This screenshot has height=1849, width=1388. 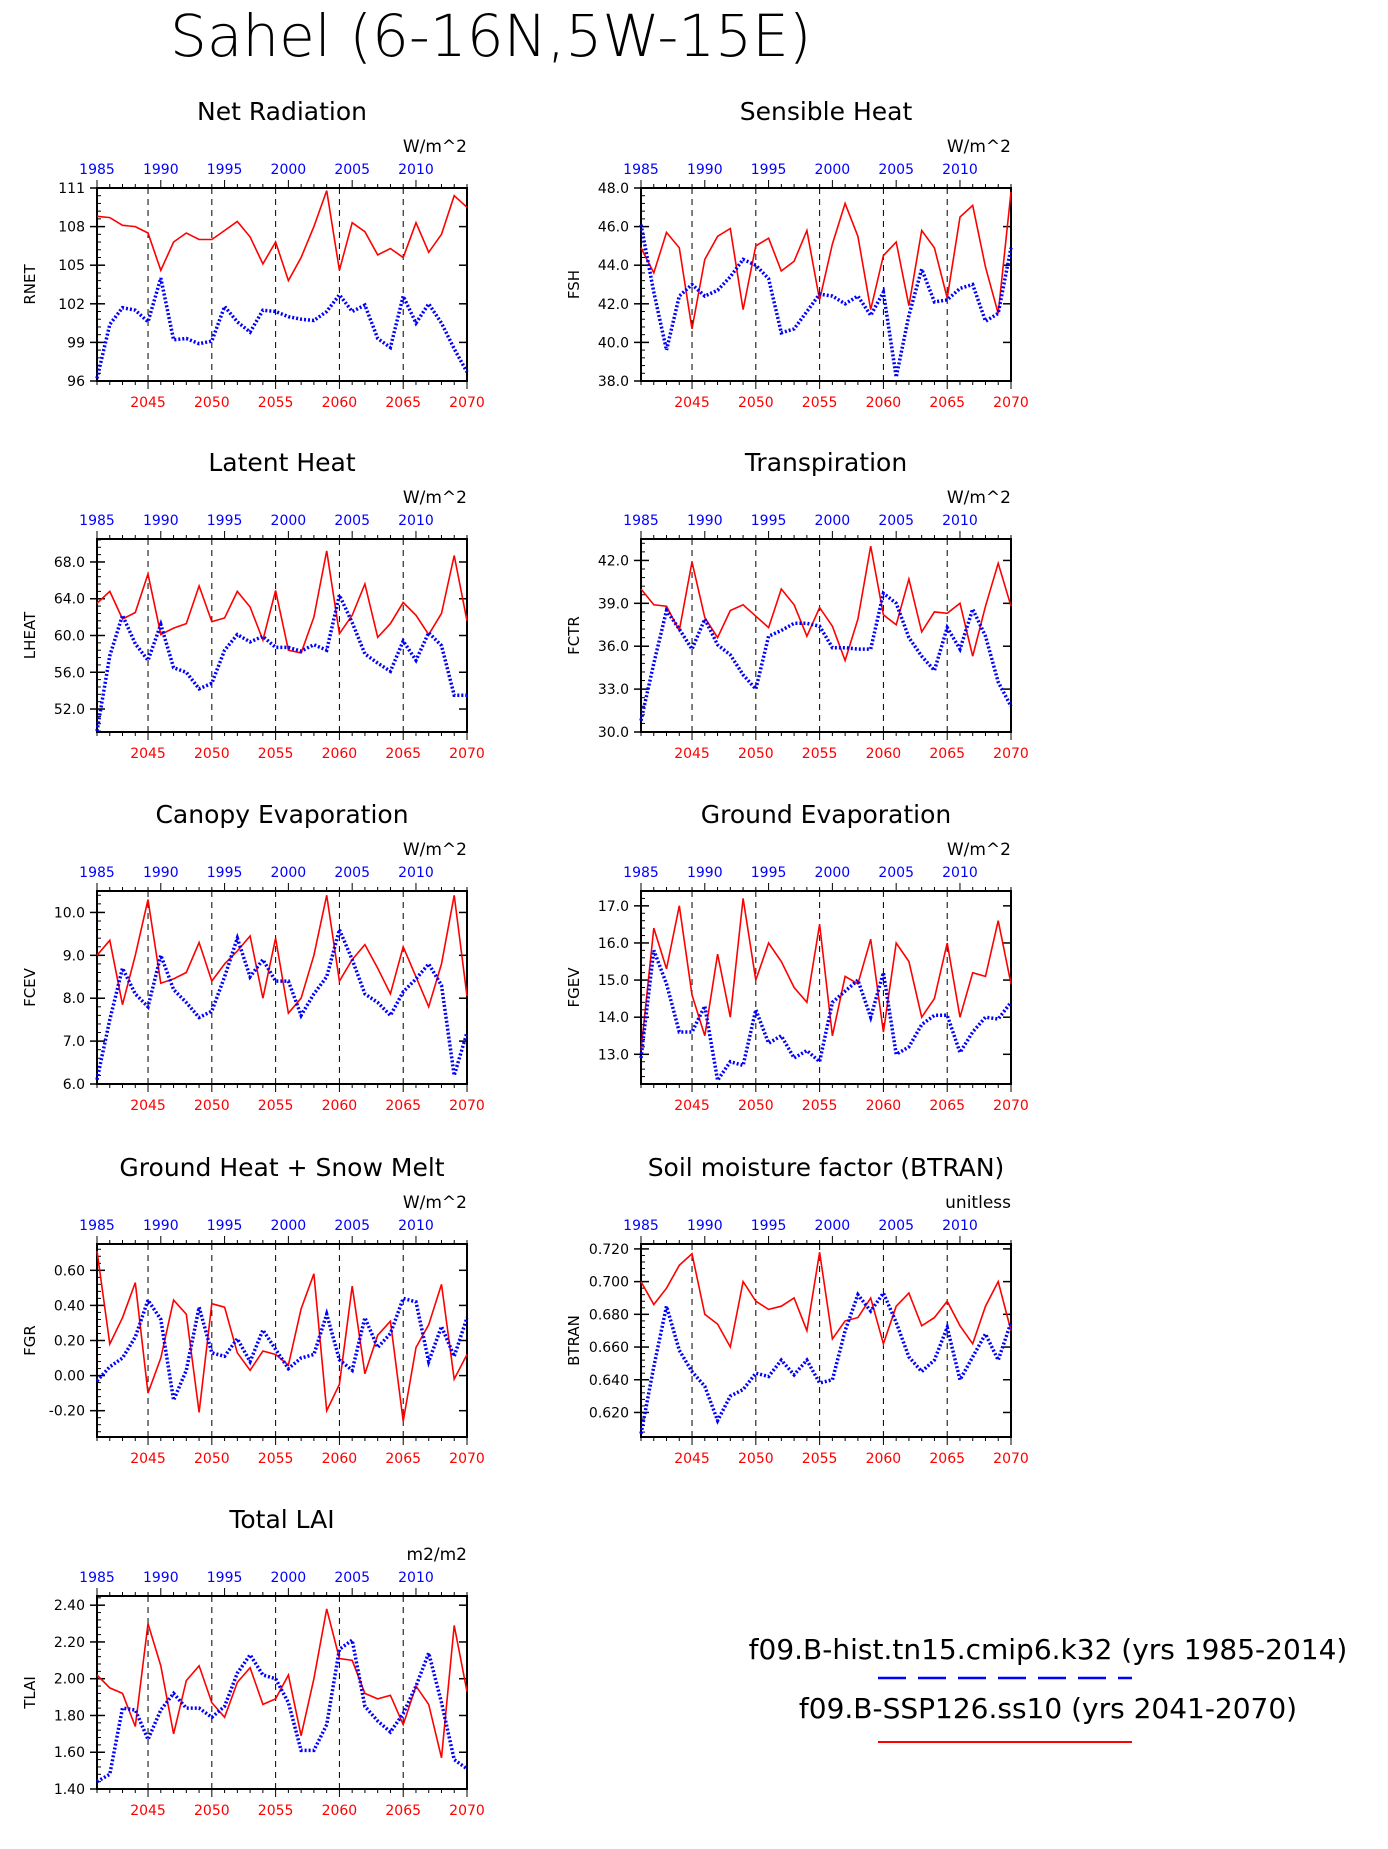 I want to click on panel-title: Sensible Heat, so click(x=826, y=111).